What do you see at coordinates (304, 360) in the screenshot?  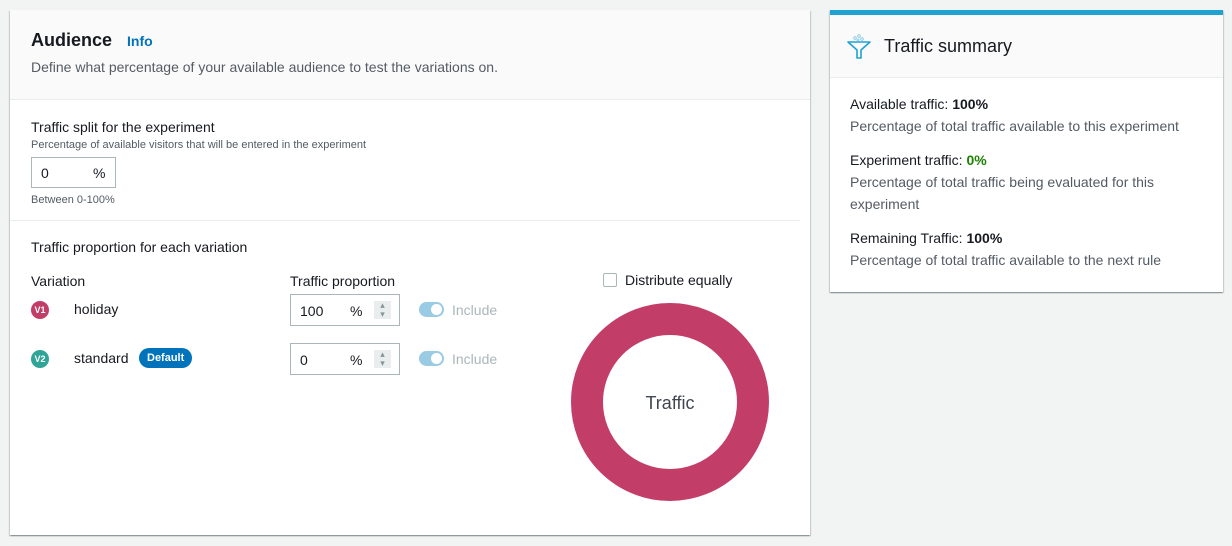 I see `proportion-value: 0` at bounding box center [304, 360].